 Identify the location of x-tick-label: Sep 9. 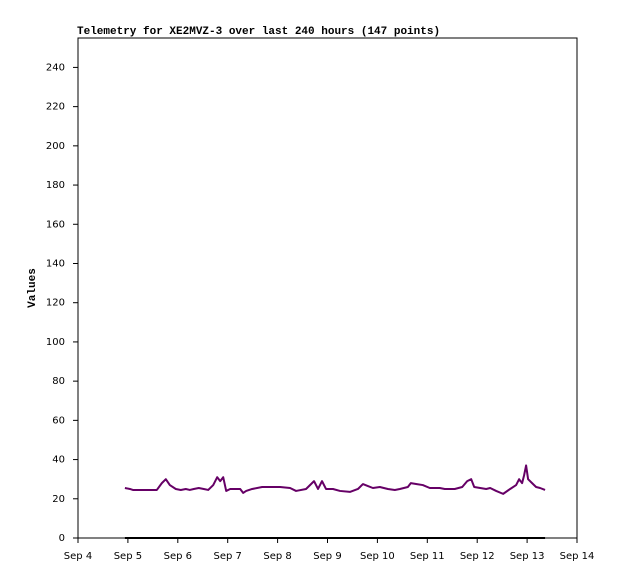
(327, 556).